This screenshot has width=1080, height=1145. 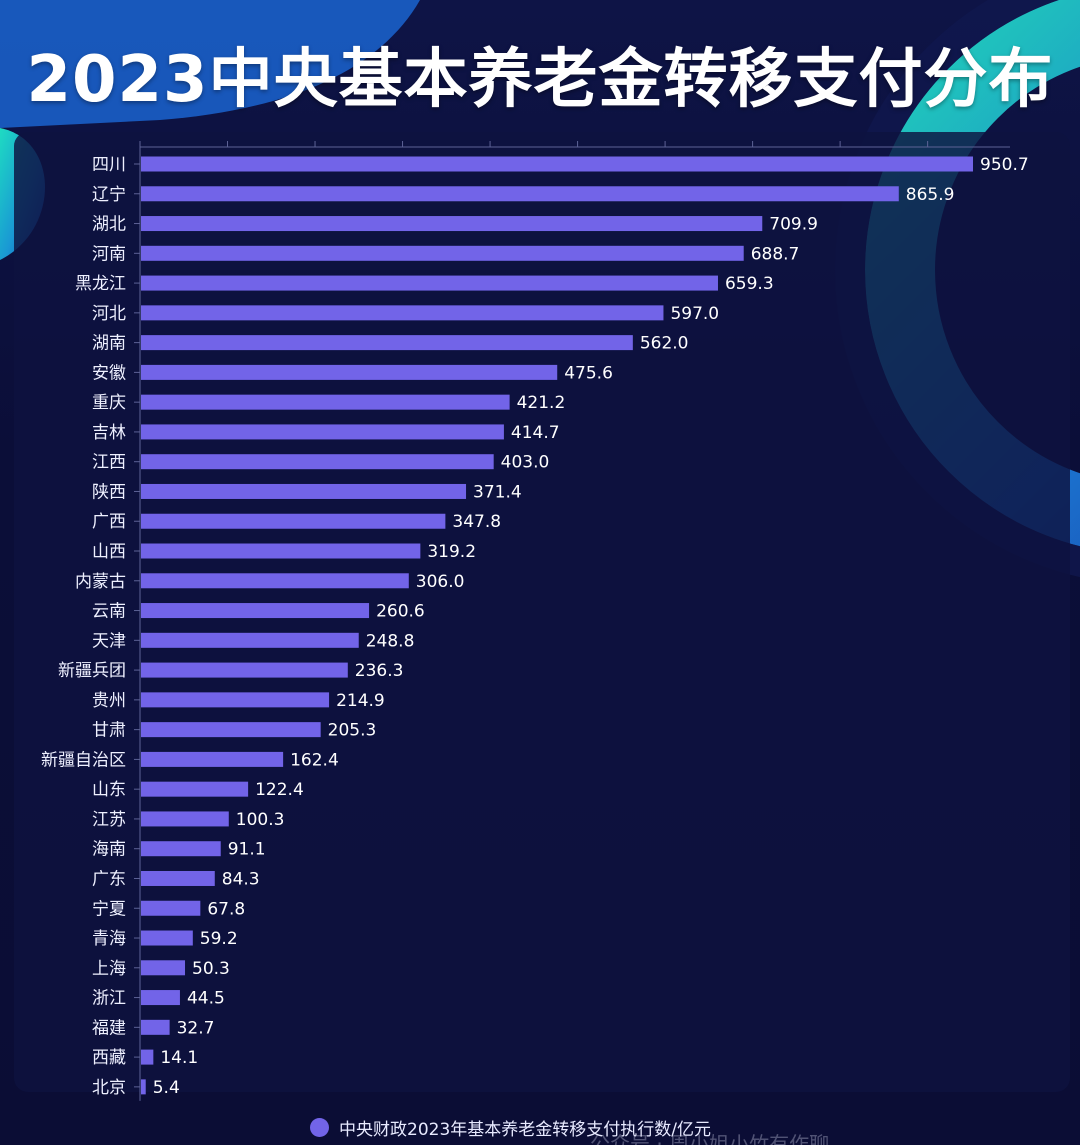 I want to click on value-label: 319.2, so click(x=451, y=552).